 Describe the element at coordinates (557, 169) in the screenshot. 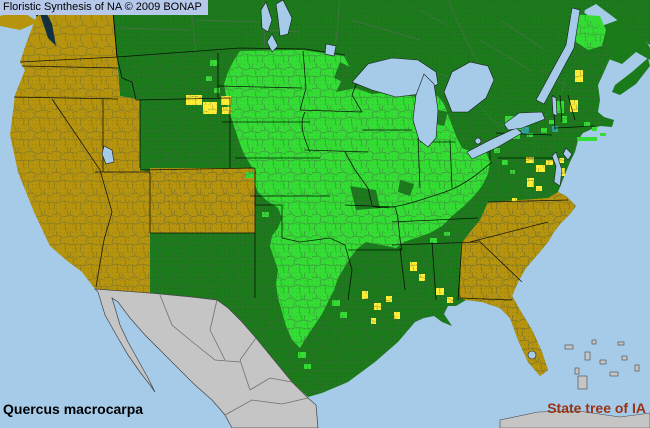

I see `chesapeake-bay` at that location.